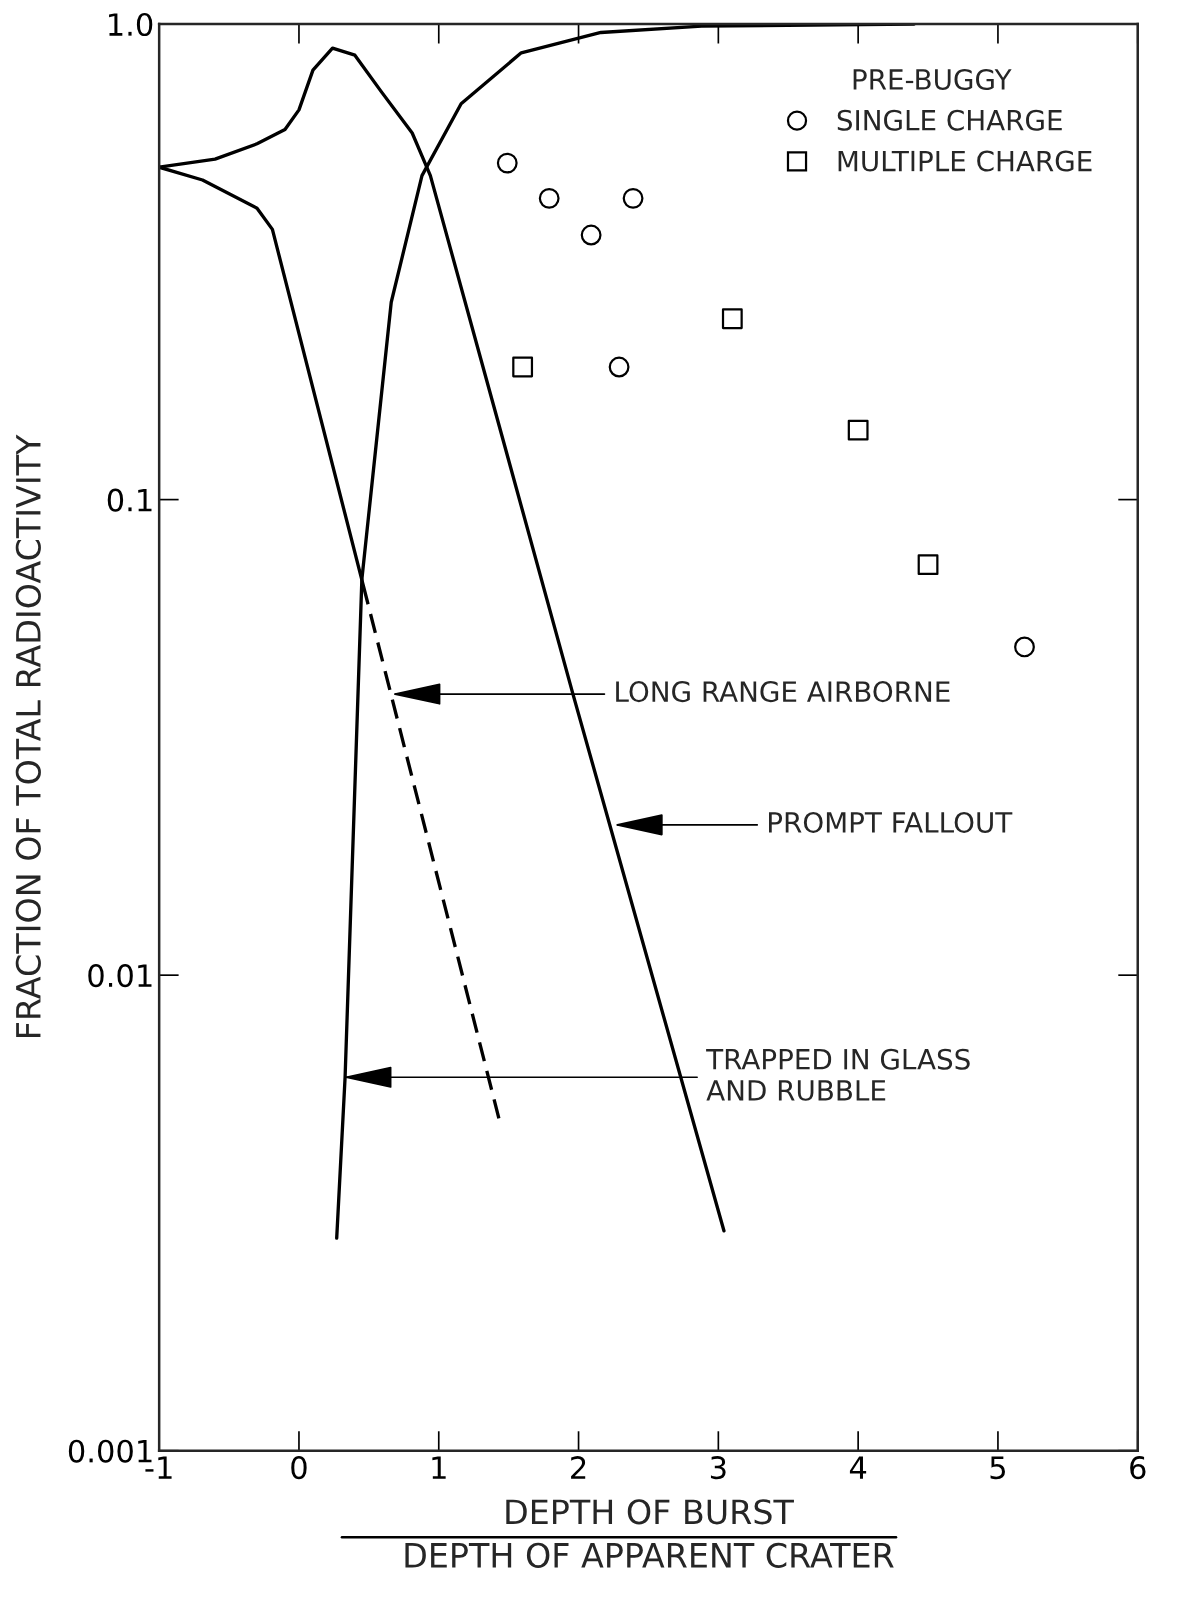  What do you see at coordinates (891, 822) in the screenshot?
I see `annotation: PROMPT FALLOUT` at bounding box center [891, 822].